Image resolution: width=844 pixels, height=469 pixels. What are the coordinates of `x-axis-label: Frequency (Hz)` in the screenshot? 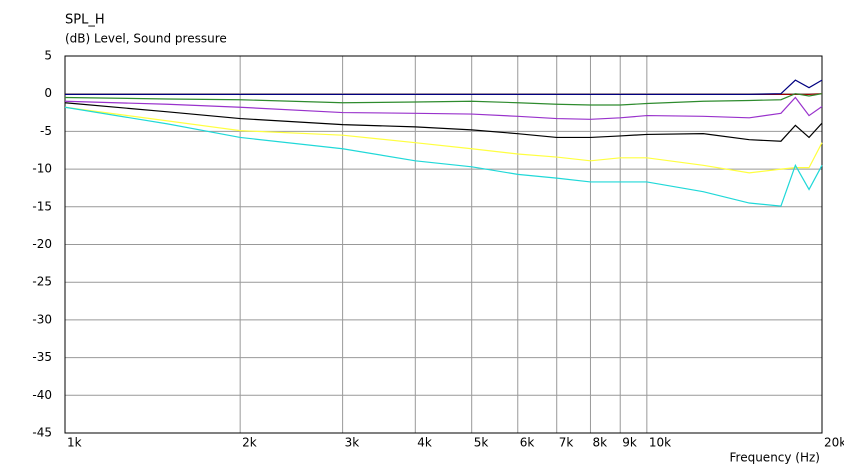 It's located at (775, 458).